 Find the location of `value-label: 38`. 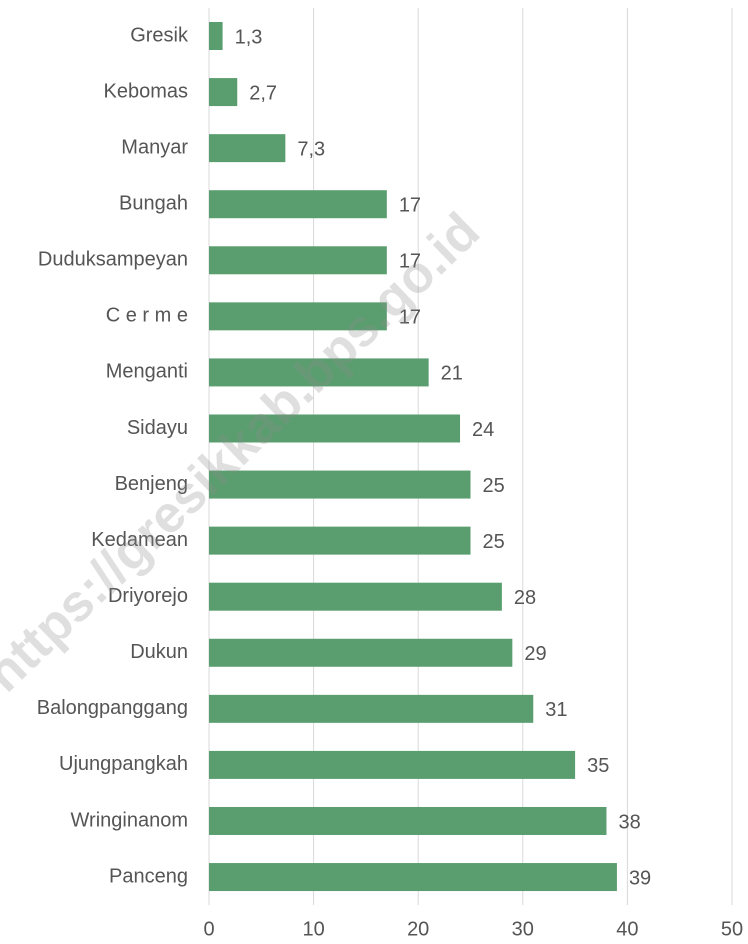

value-label: 38 is located at coordinates (629, 822).